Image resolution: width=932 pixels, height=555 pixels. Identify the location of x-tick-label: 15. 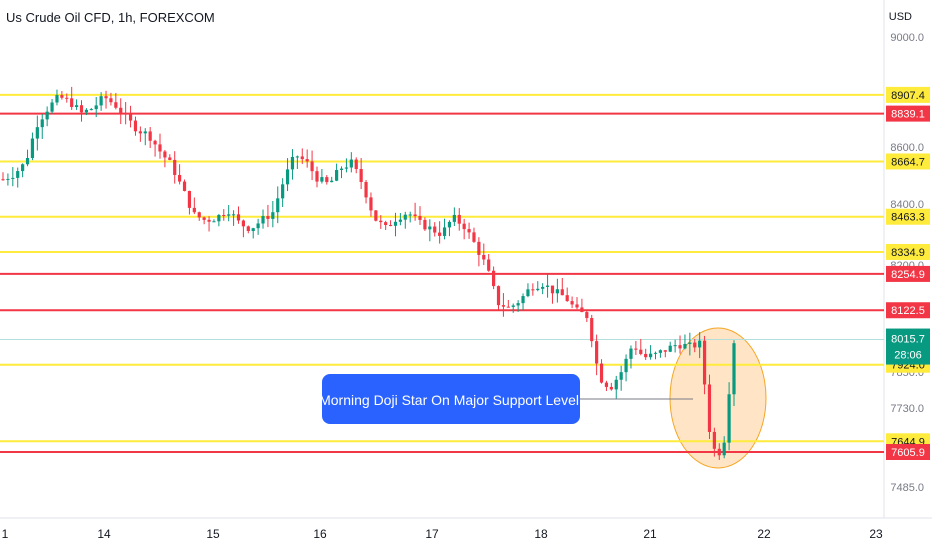
(213, 534).